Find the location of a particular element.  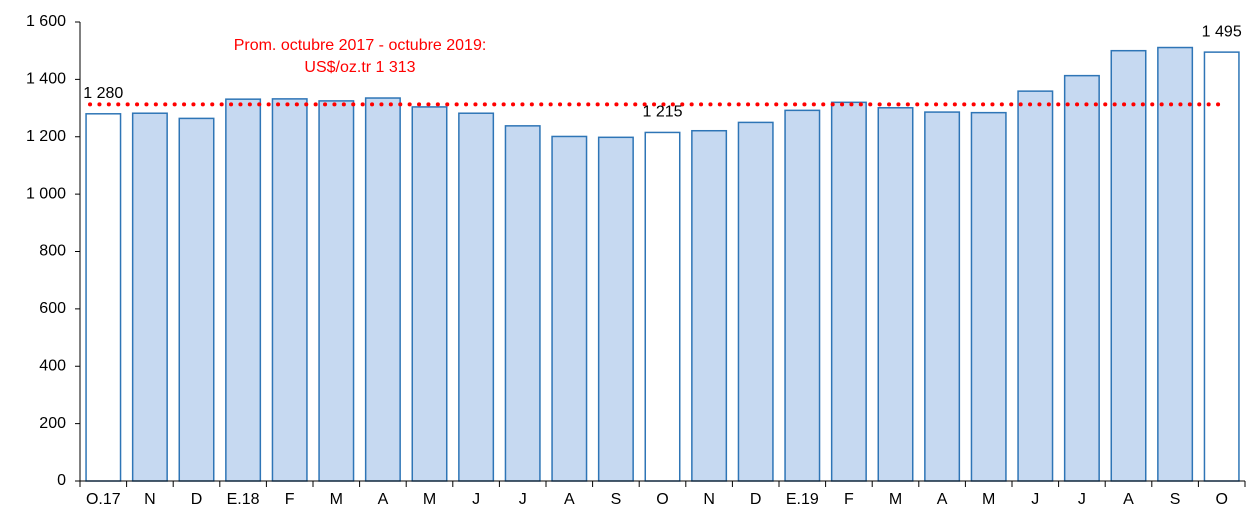

y-tick-label: 0 is located at coordinates (61, 480).